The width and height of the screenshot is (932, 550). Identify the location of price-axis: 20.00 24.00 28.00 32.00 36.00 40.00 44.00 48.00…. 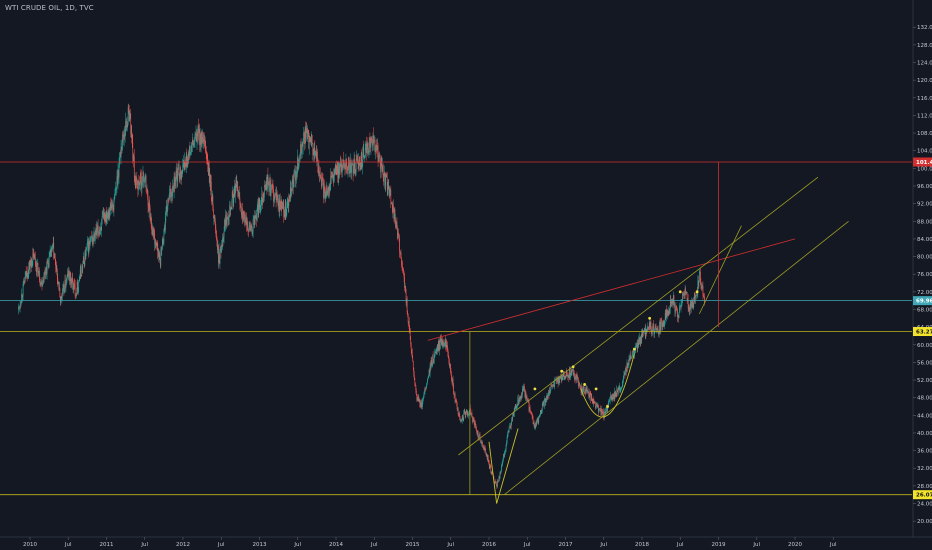
(922, 275).